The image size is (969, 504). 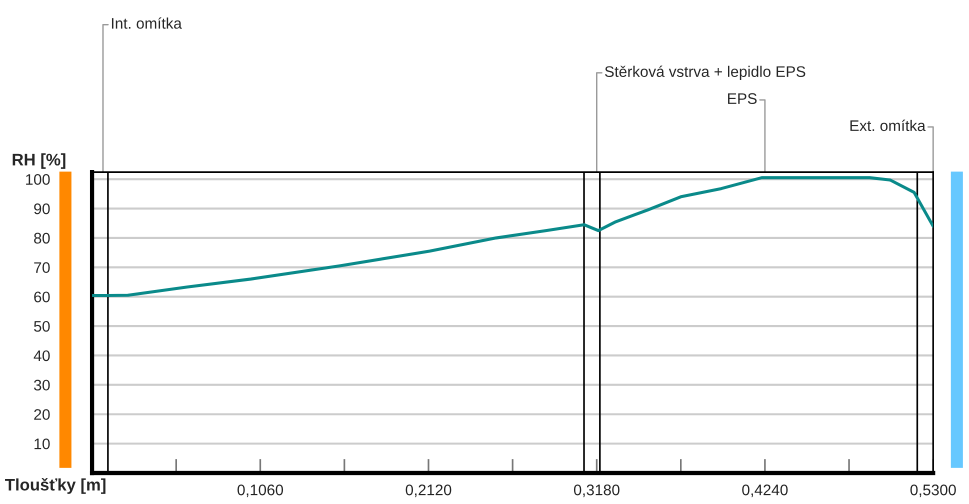 I want to click on y-tick-label: 80, so click(x=42, y=238).